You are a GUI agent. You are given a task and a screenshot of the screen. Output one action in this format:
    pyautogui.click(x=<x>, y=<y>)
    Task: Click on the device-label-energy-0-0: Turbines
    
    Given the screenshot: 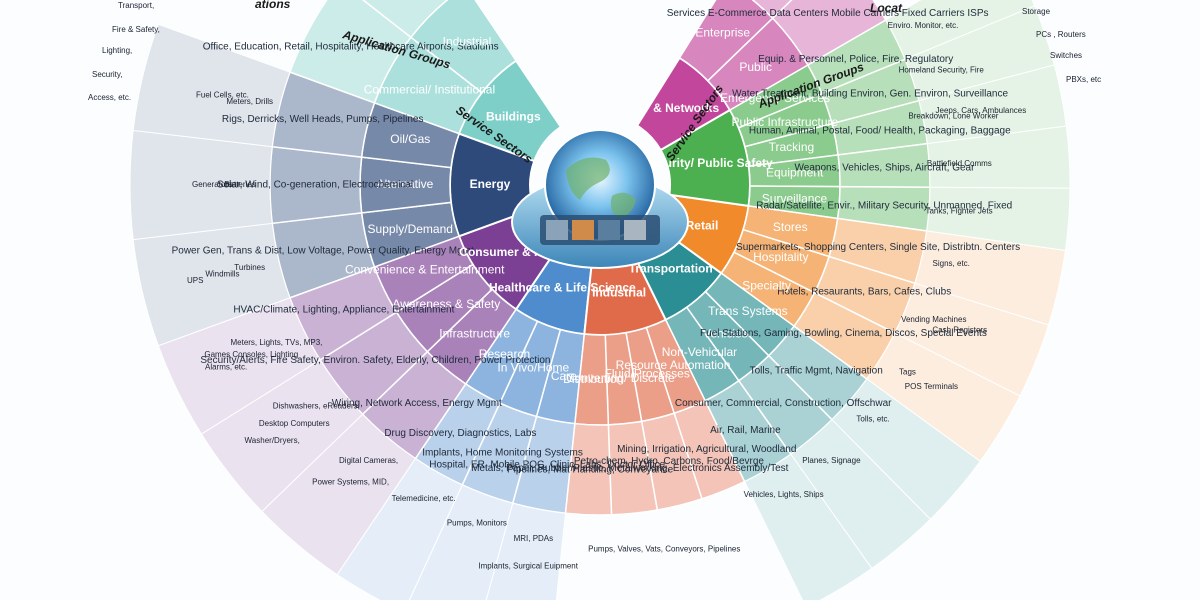 What is the action you would take?
    pyautogui.click(x=249, y=267)
    